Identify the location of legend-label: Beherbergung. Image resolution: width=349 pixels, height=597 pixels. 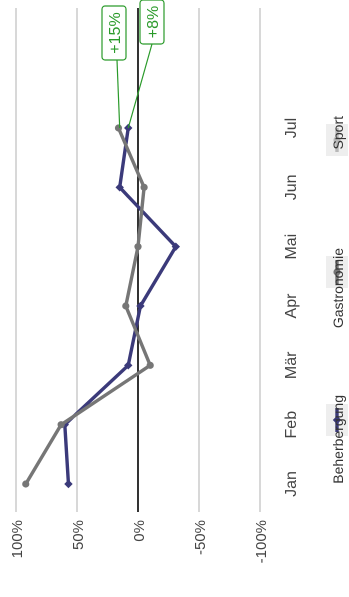
(338, 439).